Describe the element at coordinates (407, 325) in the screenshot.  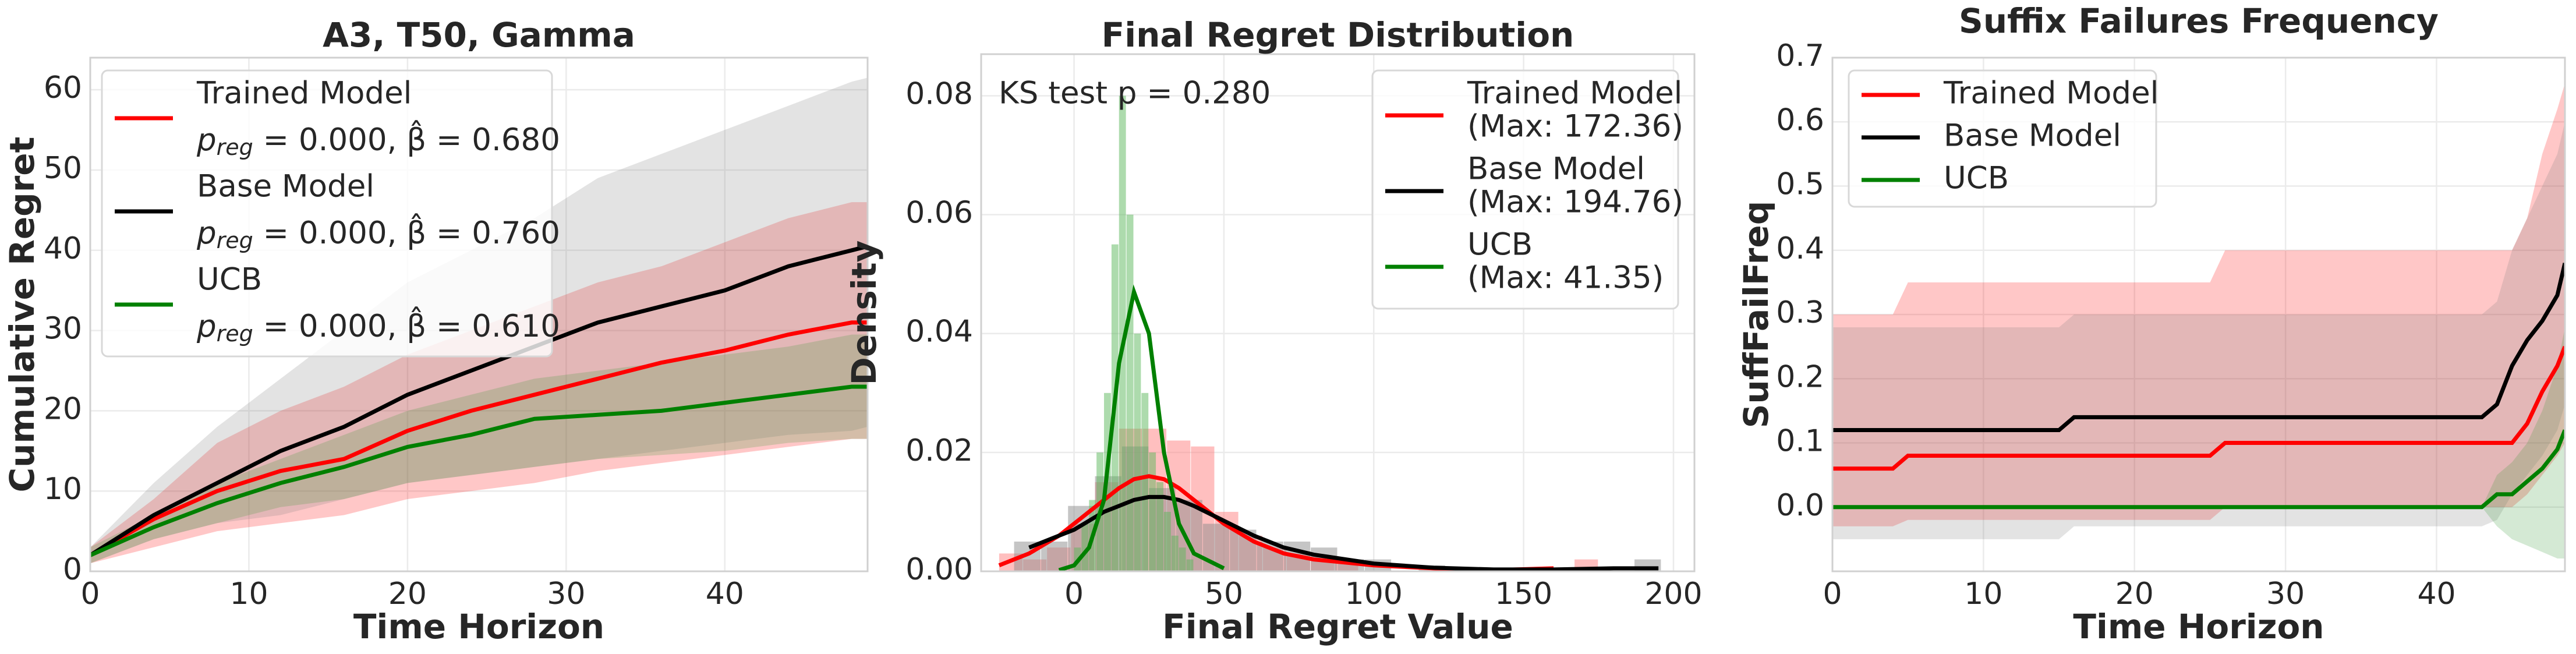
I see `stat-values: = 0.000, β̂ = 0.610` at that location.